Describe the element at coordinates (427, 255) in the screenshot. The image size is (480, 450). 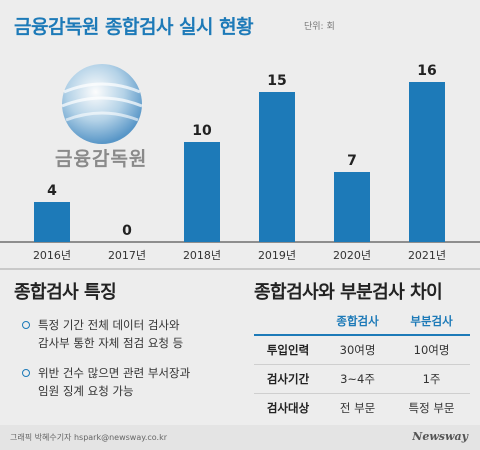
I see `x-tick-label: 2021년` at that location.